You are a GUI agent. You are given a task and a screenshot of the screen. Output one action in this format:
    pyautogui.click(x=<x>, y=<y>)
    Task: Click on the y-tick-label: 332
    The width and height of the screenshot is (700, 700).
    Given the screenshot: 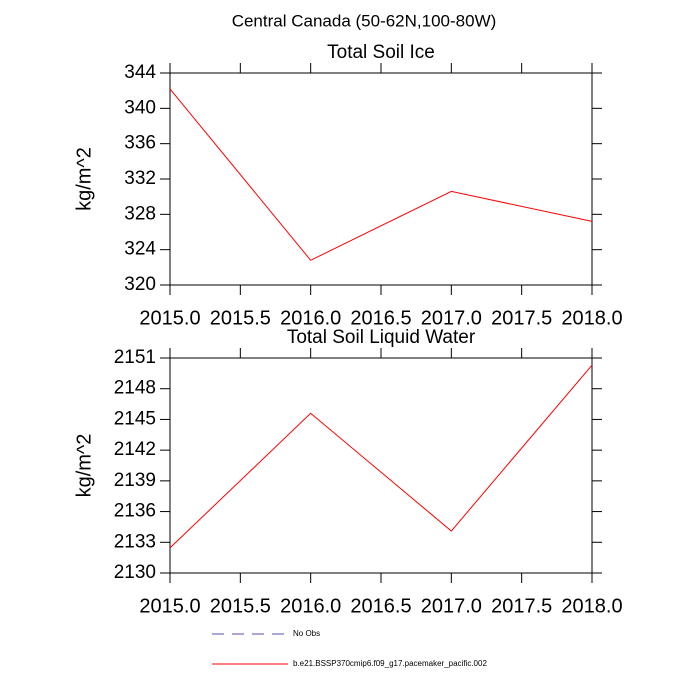 What is the action you would take?
    pyautogui.click(x=140, y=178)
    